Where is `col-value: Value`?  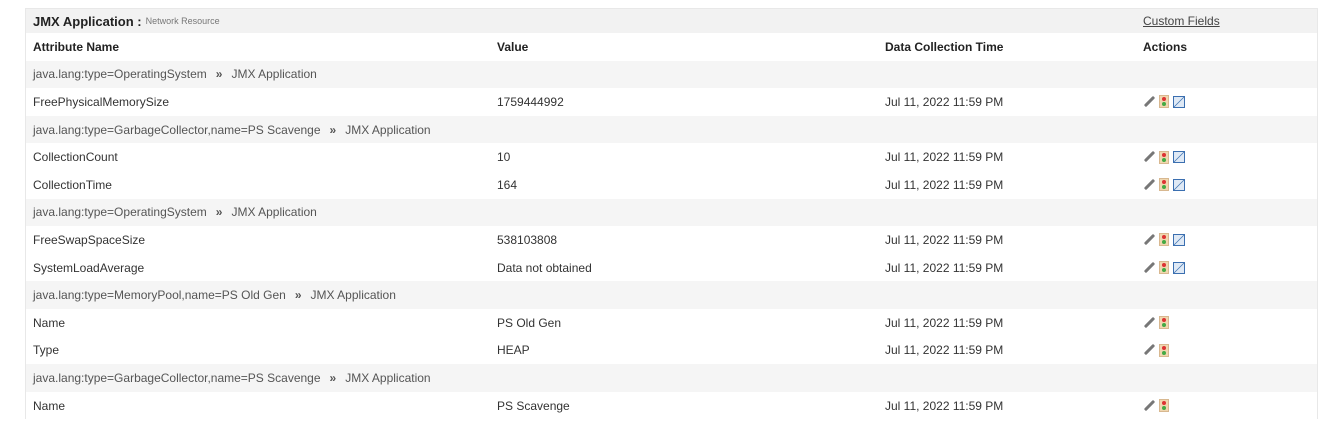 col-value: Value is located at coordinates (513, 46).